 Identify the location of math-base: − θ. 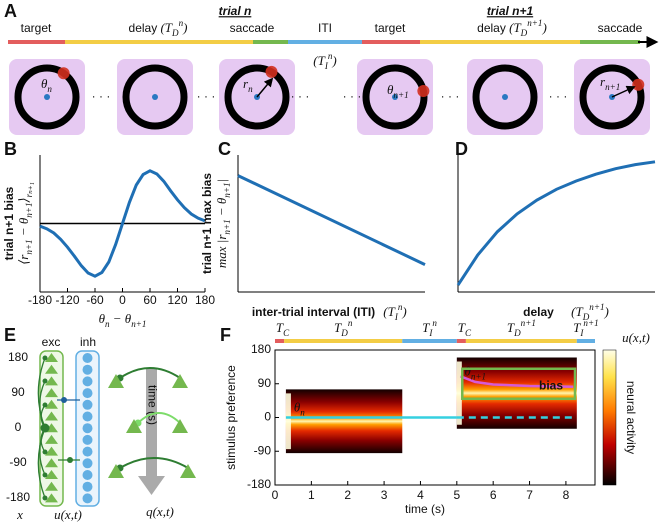
(23, 228).